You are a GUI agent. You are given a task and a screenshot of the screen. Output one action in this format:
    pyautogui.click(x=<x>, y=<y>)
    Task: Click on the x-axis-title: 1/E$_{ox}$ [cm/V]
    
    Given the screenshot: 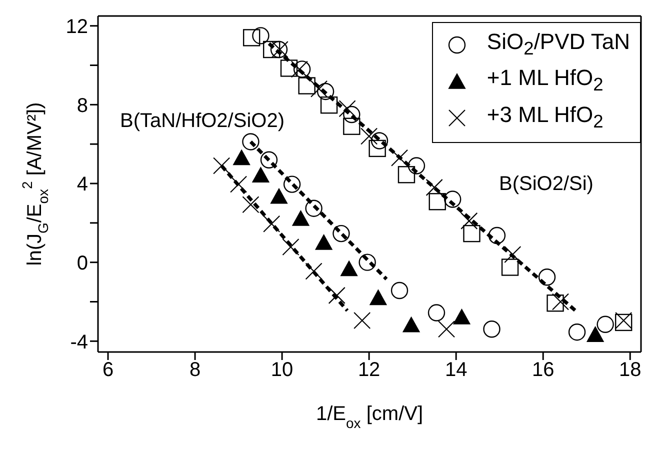 What is the action you would take?
    pyautogui.click(x=370, y=417)
    